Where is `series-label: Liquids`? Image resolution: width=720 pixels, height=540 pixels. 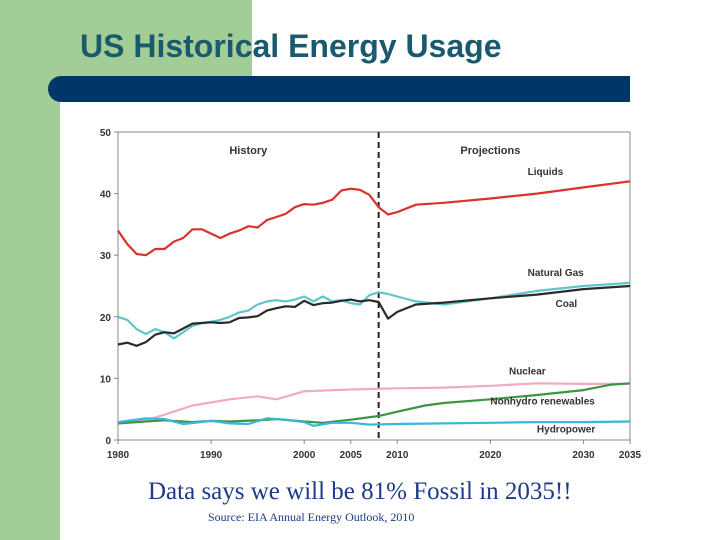
series-label: Liquids is located at coordinates (546, 172).